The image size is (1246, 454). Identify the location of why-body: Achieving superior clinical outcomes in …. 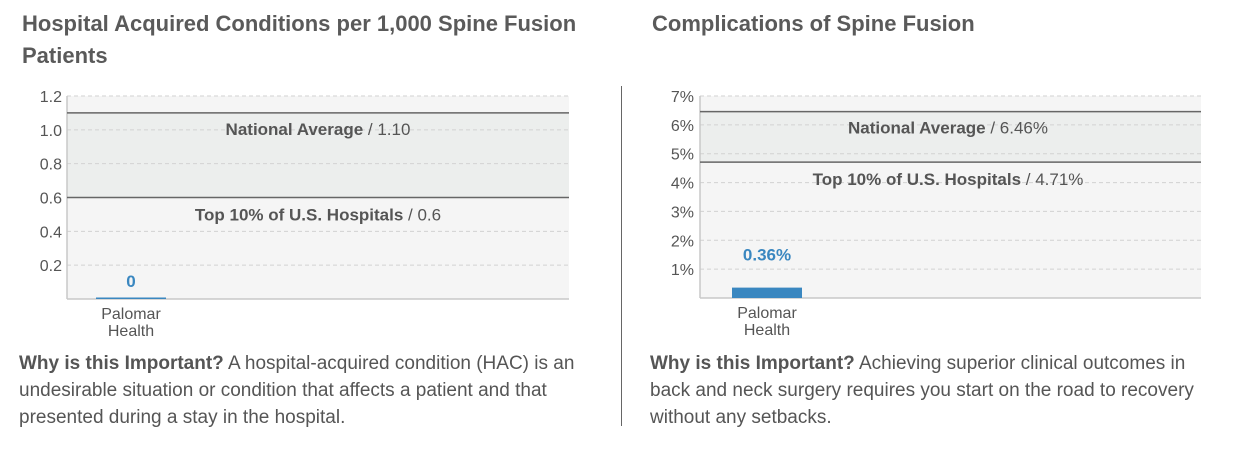
(922, 390).